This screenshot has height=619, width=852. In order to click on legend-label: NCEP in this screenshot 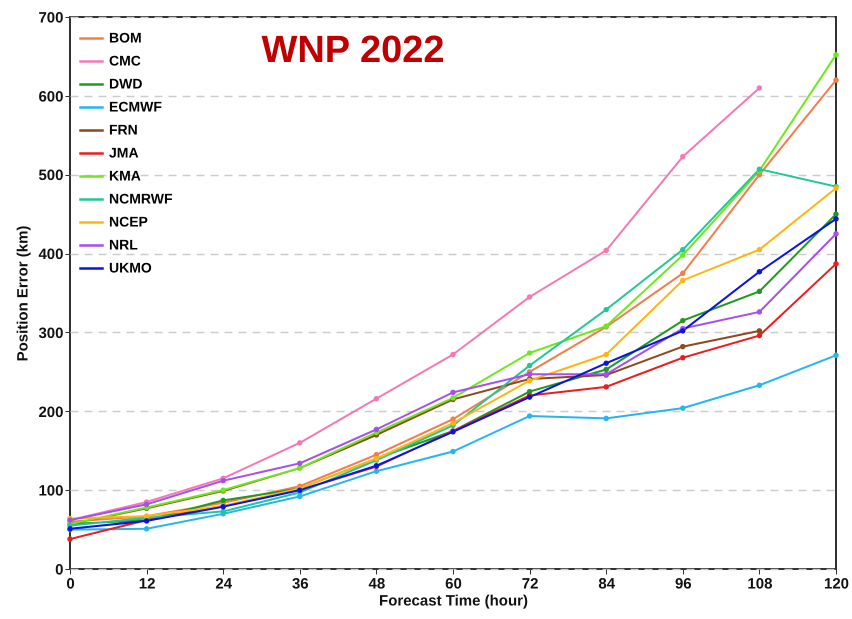, I will do `click(128, 222)`.